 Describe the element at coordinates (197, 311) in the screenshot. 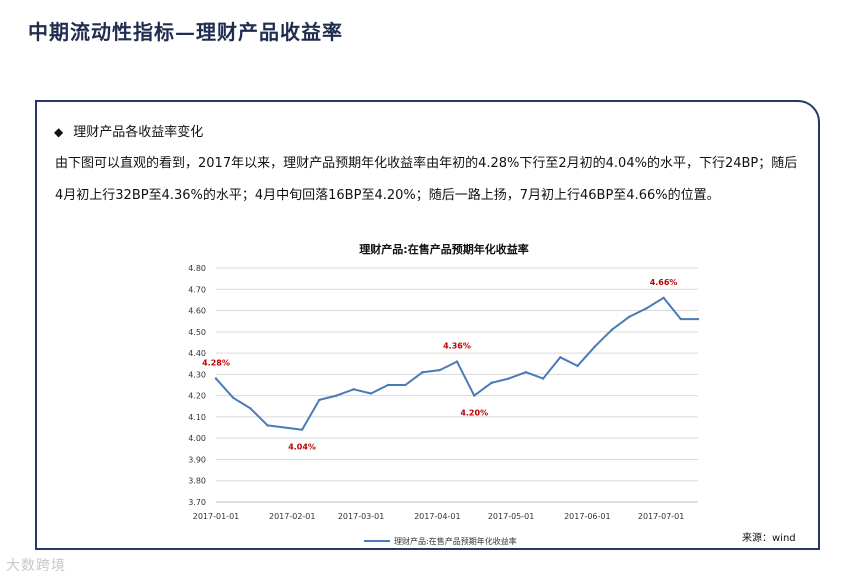

I see `y-tick-label: 4.60` at that location.